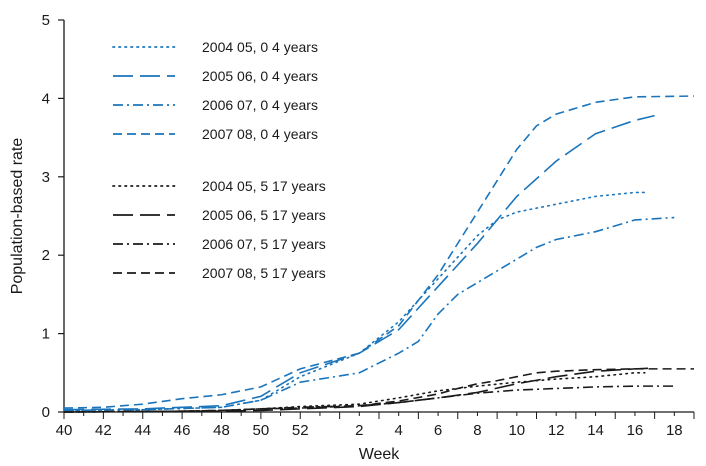 The width and height of the screenshot is (706, 466). I want to click on x-tick-label: 2, so click(359, 430).